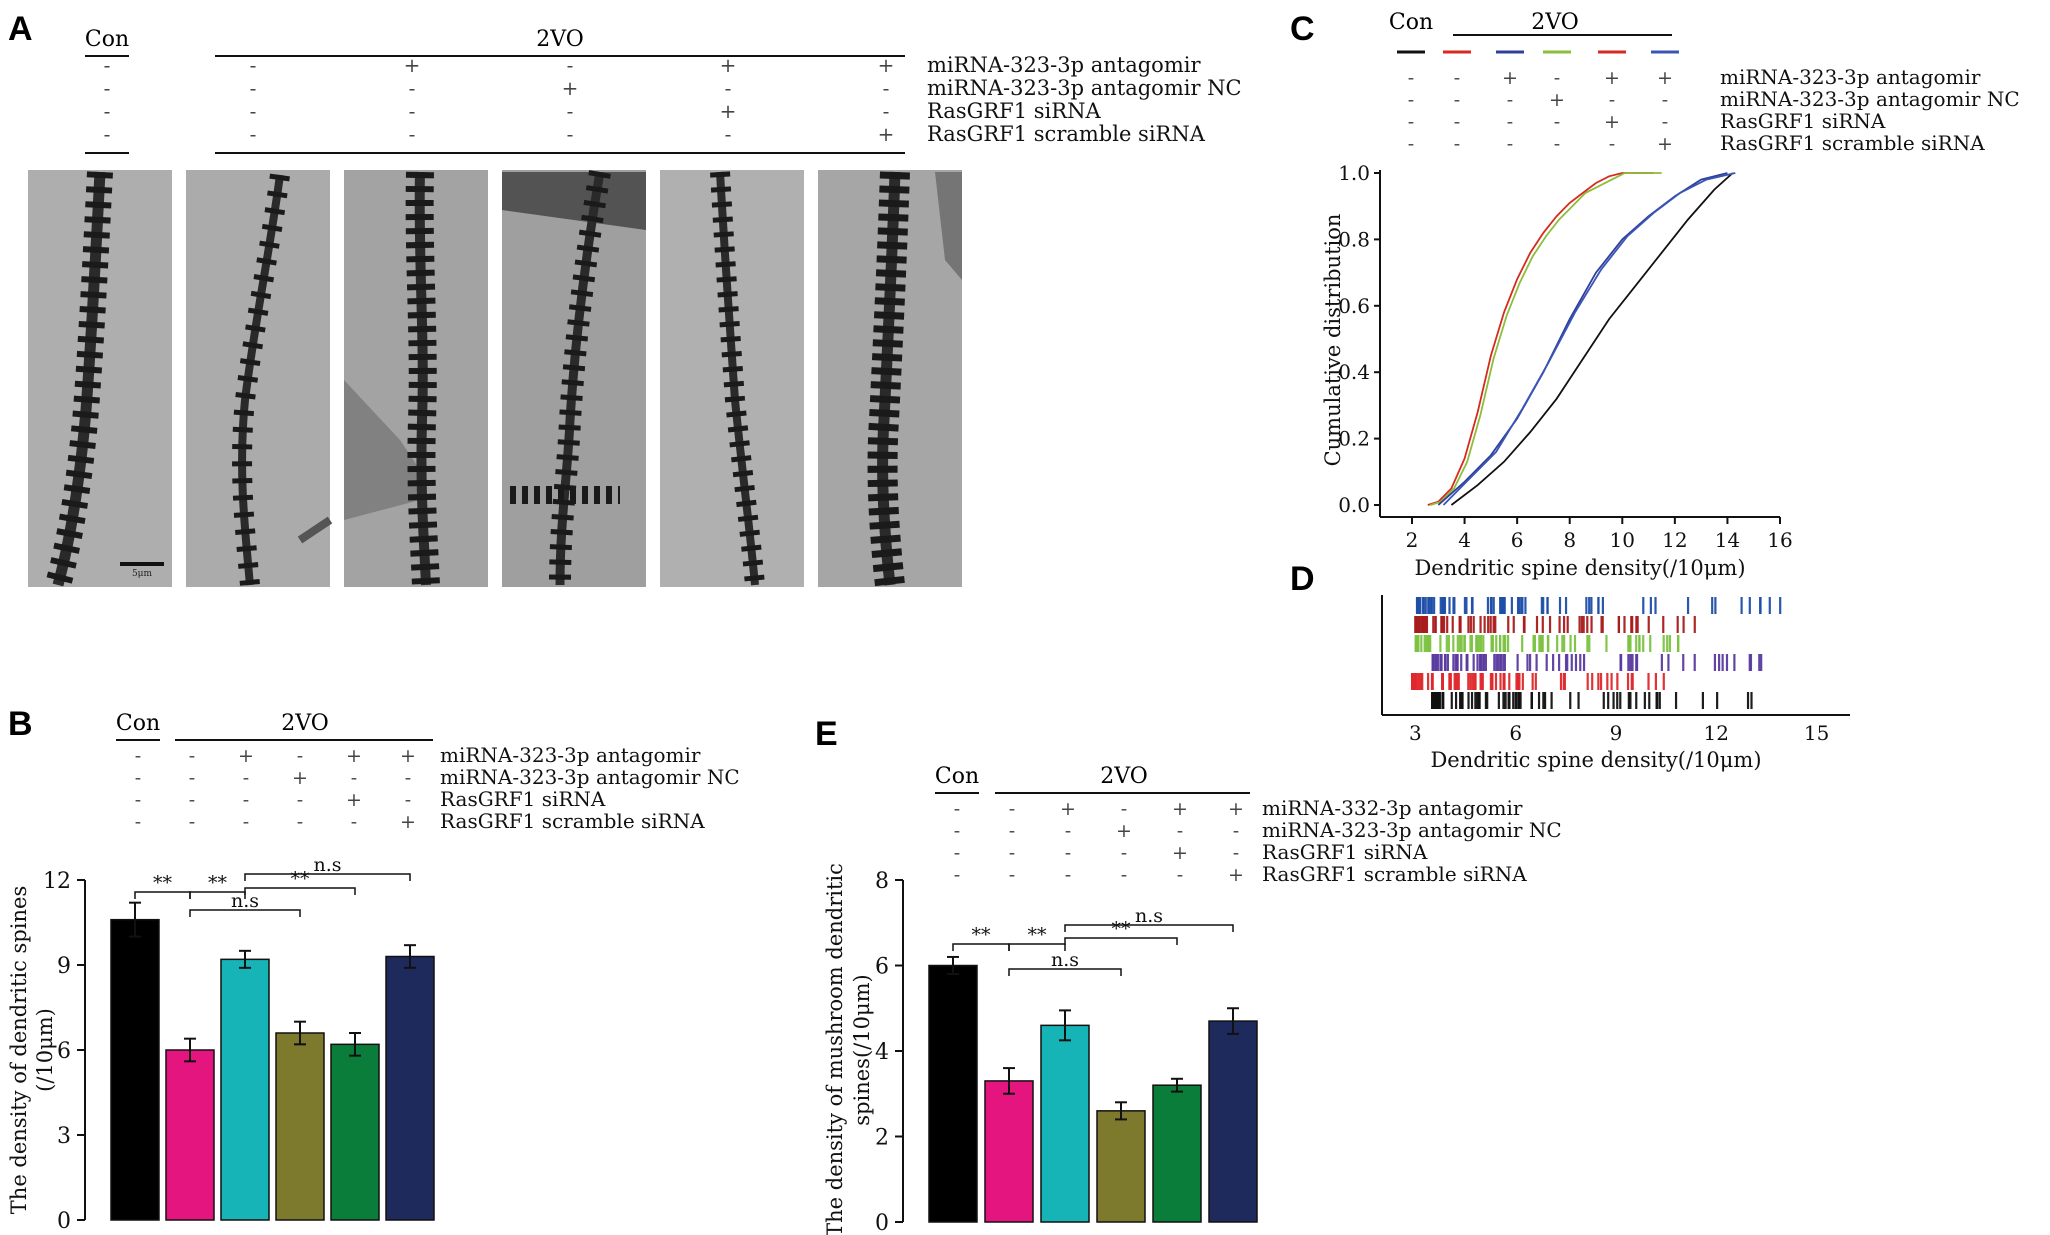 The image size is (2050, 1235). Describe the element at coordinates (835, 1049) in the screenshot. I see `y-axis-label: The density of mushroom dendritic` at that location.